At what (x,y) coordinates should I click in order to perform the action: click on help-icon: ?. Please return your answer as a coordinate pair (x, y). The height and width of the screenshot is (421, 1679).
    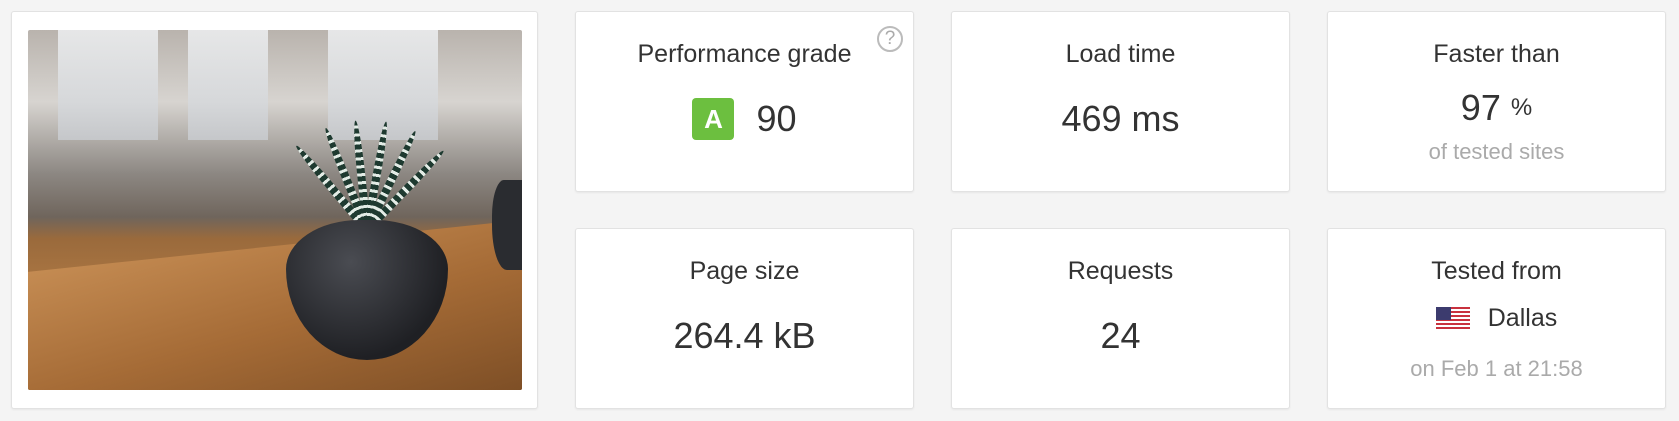
    Looking at the image, I should click on (890, 39).